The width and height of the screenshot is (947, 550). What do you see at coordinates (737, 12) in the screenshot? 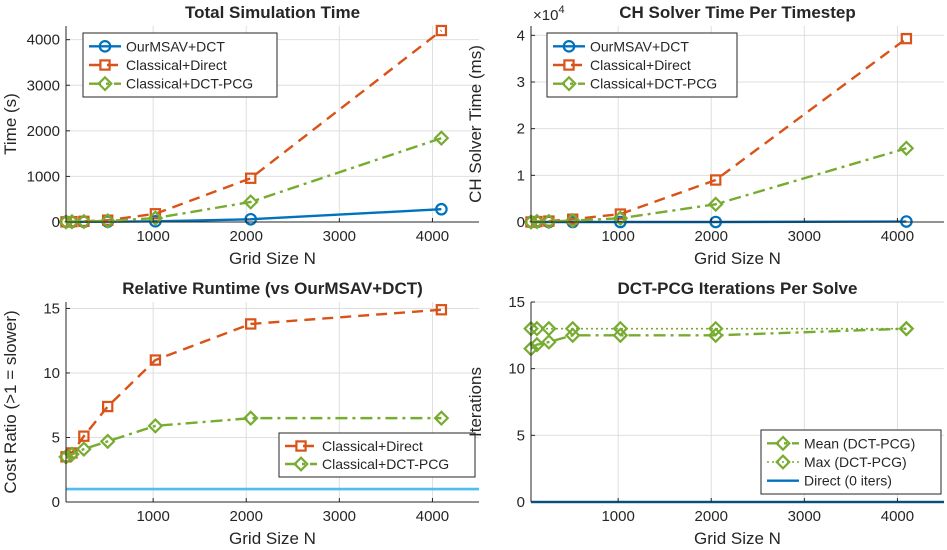
I see `chart-title: CH Solver Time Per Timestep` at bounding box center [737, 12].